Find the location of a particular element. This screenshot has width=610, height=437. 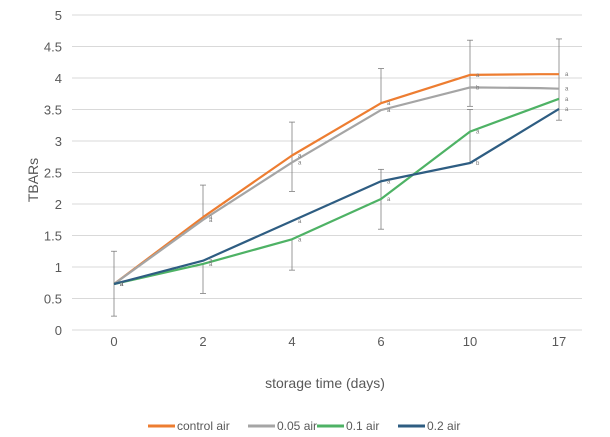

x-tick-label: 0 is located at coordinates (113, 341).